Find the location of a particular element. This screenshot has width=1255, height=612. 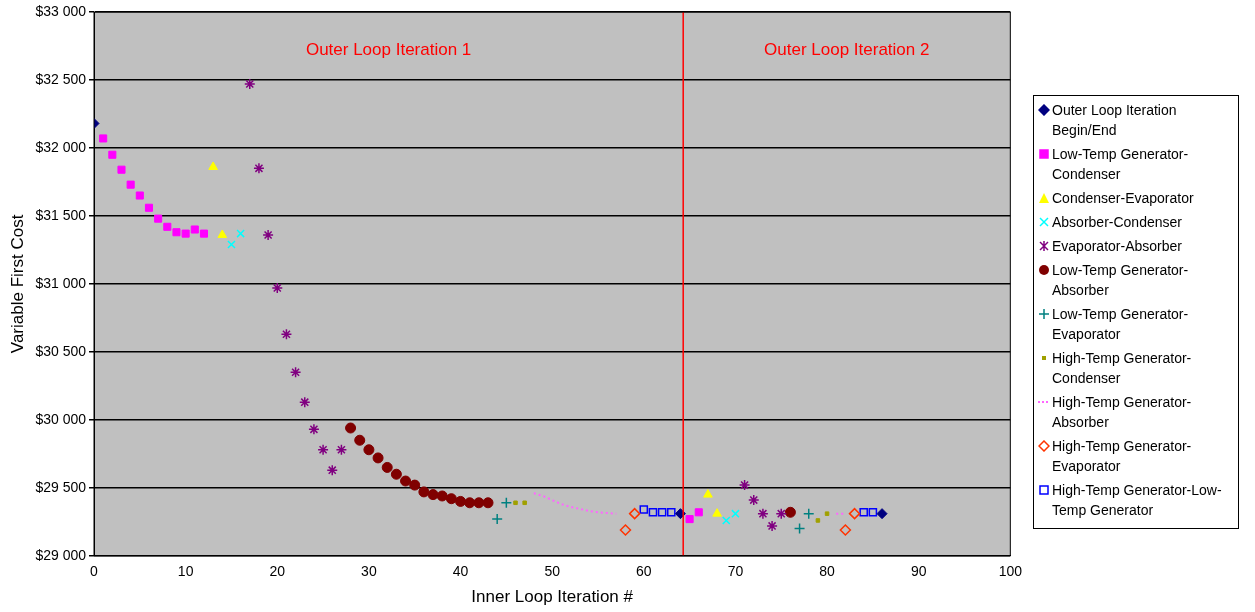

x-tick-label: 10 is located at coordinates (185, 571).